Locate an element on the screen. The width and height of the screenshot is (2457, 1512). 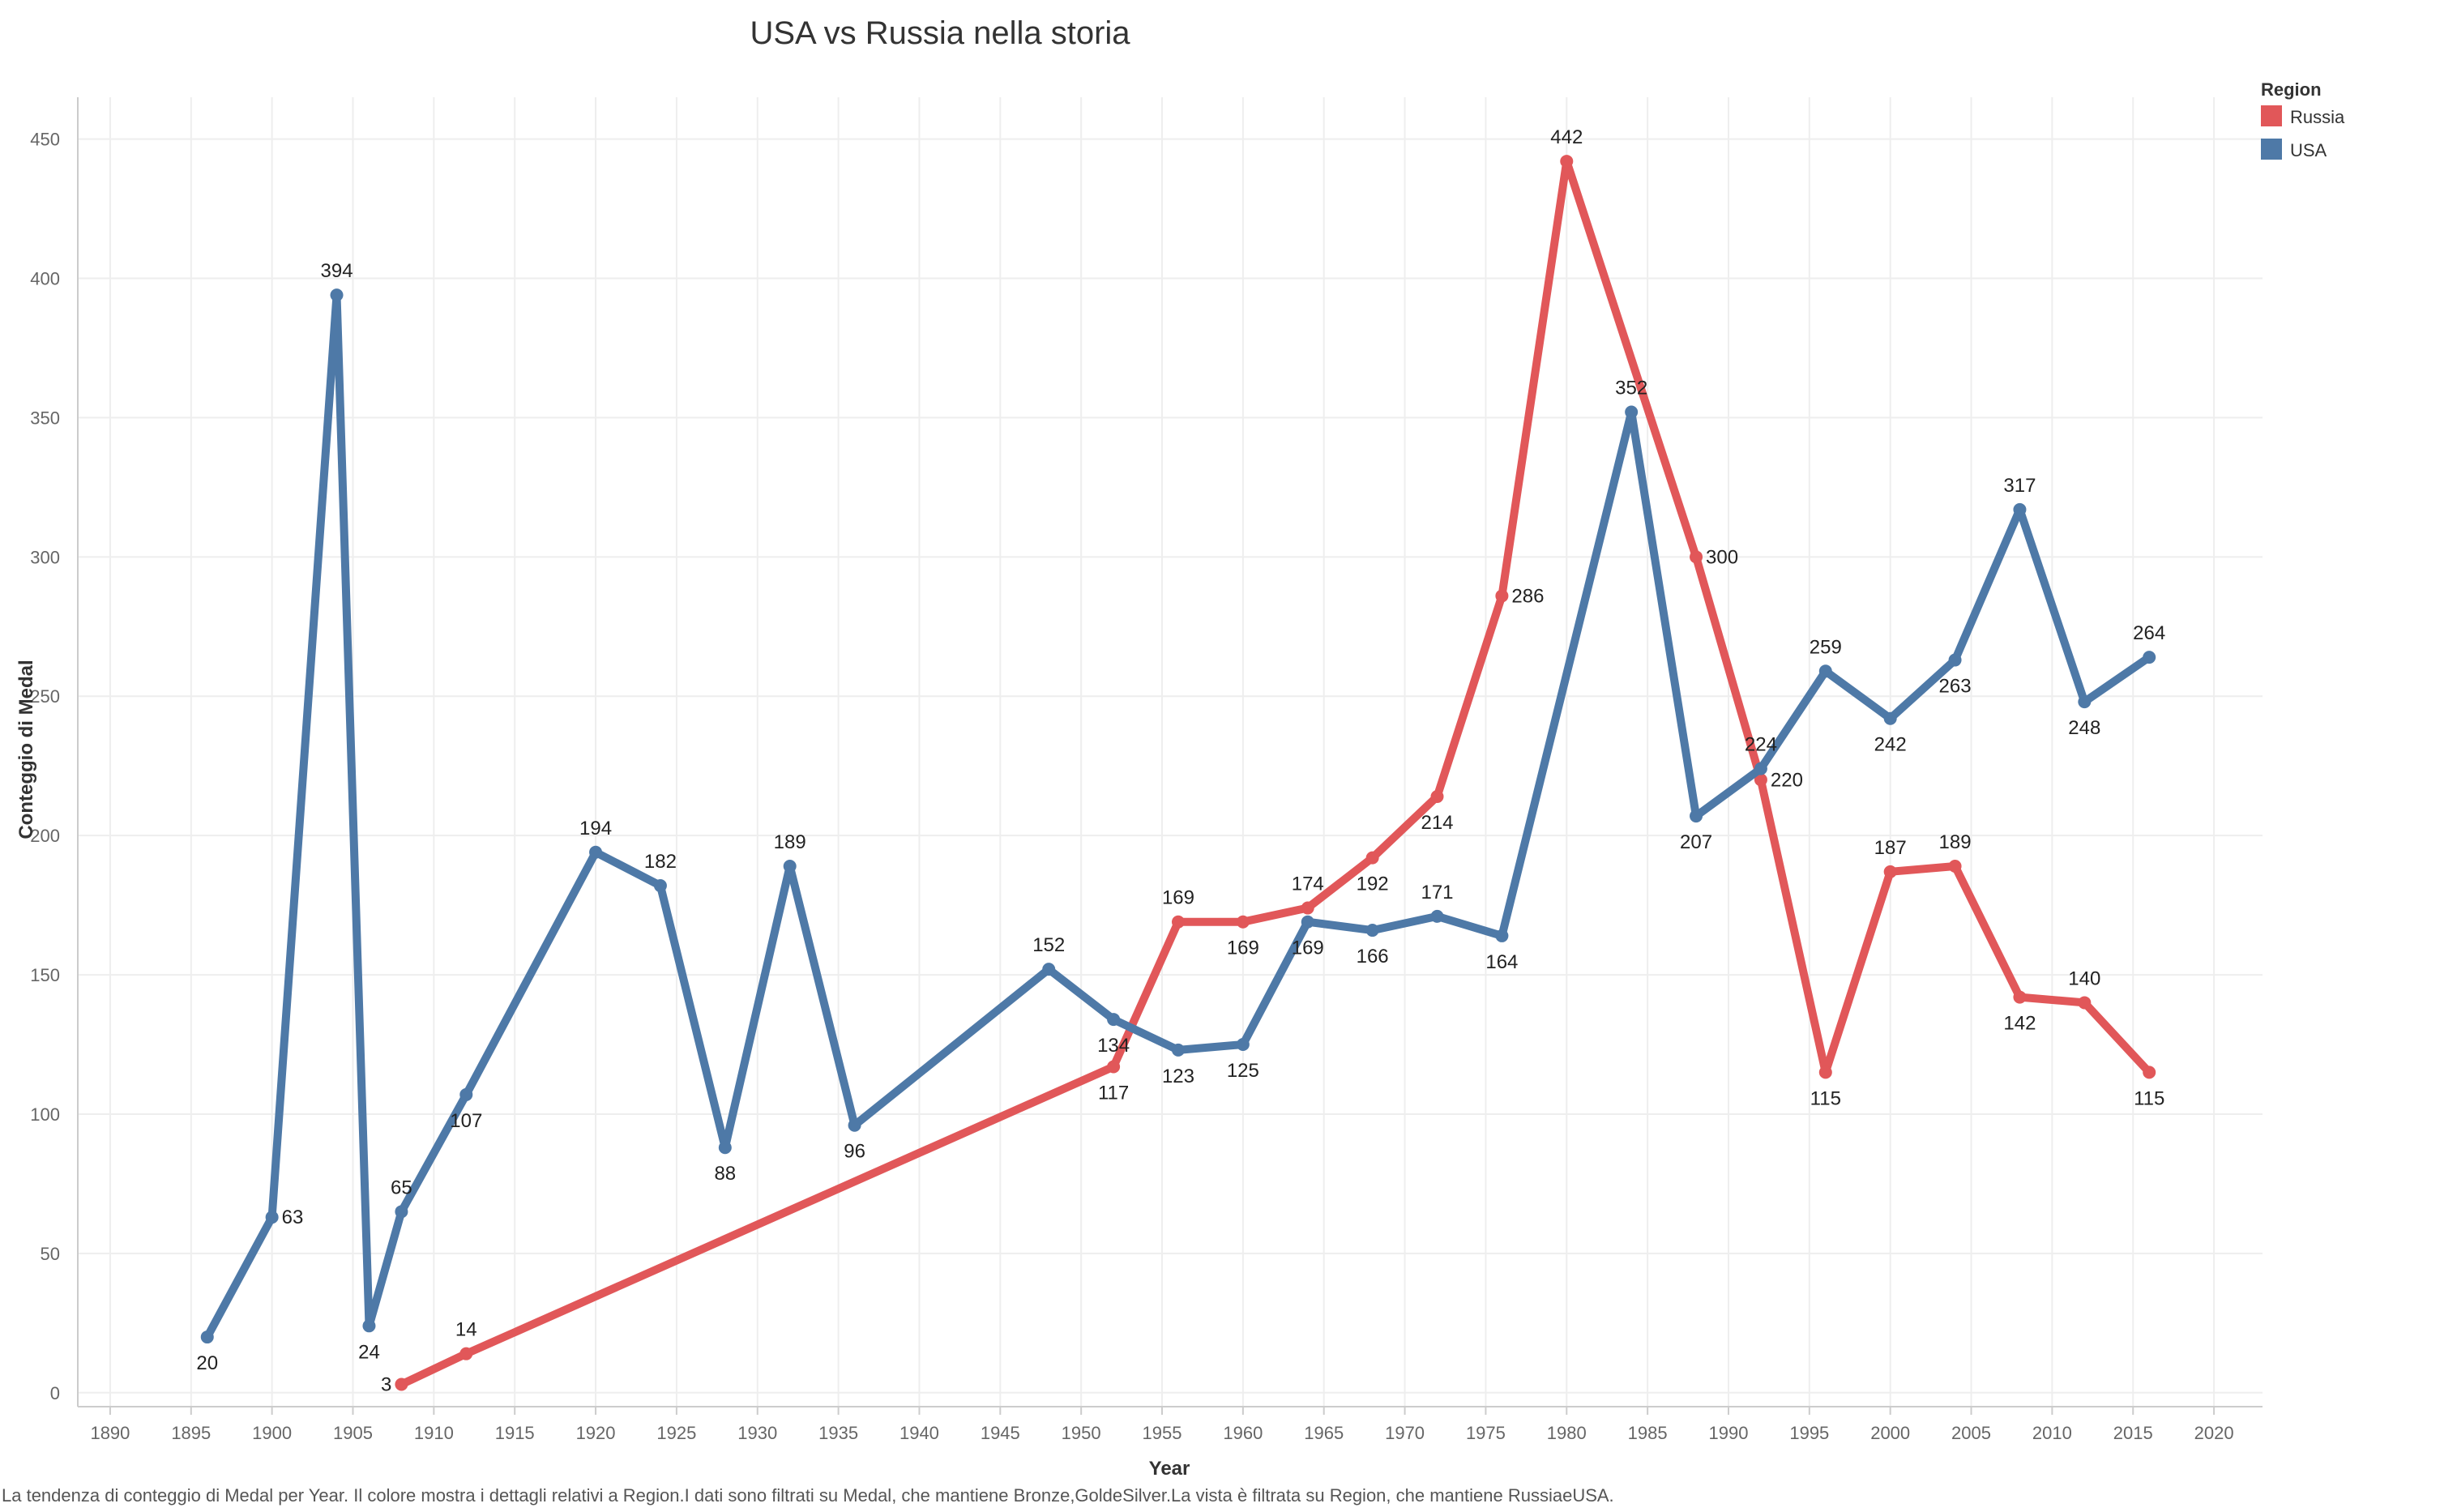
x-tick-label: 1990 is located at coordinates (1729, 1433).